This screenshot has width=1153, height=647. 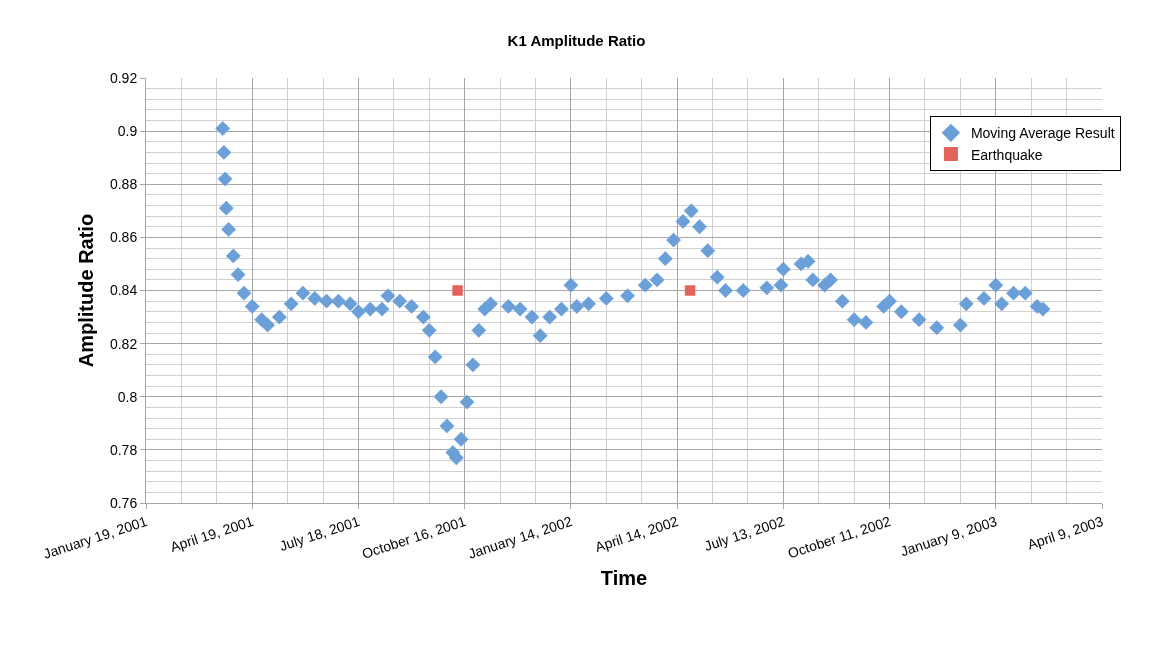 I want to click on x-tick-label: January 19, 2001, so click(x=95, y=537).